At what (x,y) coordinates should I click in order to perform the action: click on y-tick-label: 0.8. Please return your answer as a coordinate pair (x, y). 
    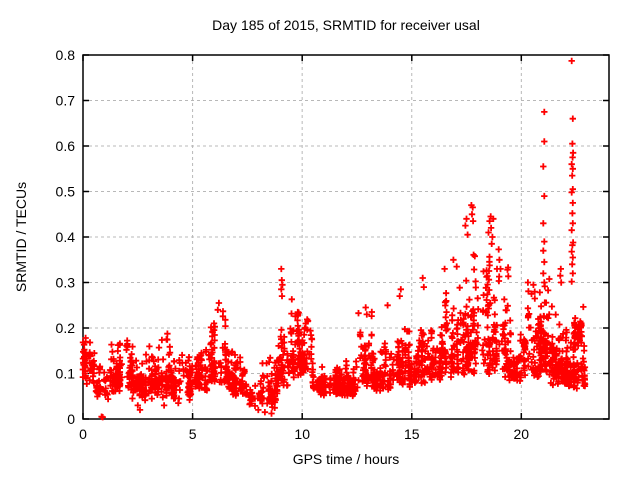
    Looking at the image, I should click on (66, 55).